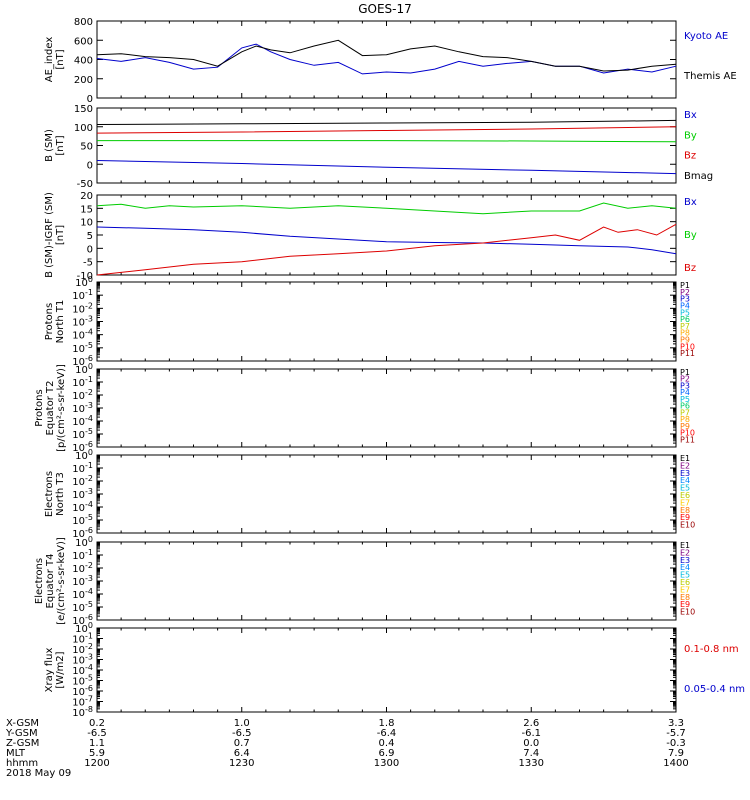 The image size is (750, 800). What do you see at coordinates (387, 141) in the screenshot?
I see `series-line-by` at bounding box center [387, 141].